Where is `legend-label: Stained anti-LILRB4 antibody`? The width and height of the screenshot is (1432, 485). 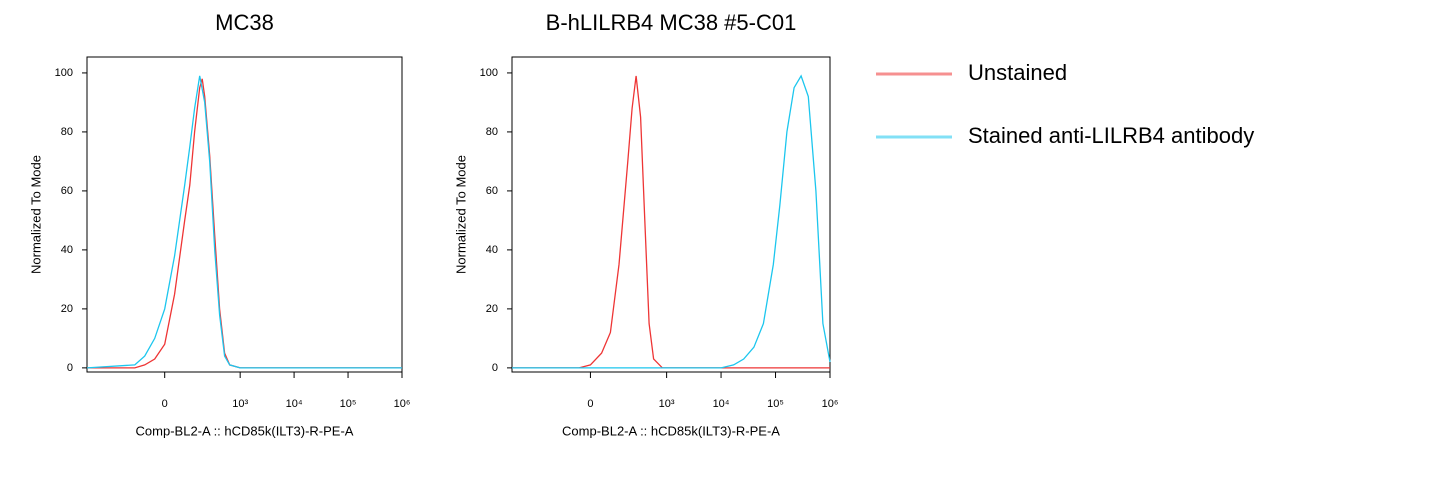 legend-label: Stained anti-LILRB4 antibody is located at coordinates (1111, 135).